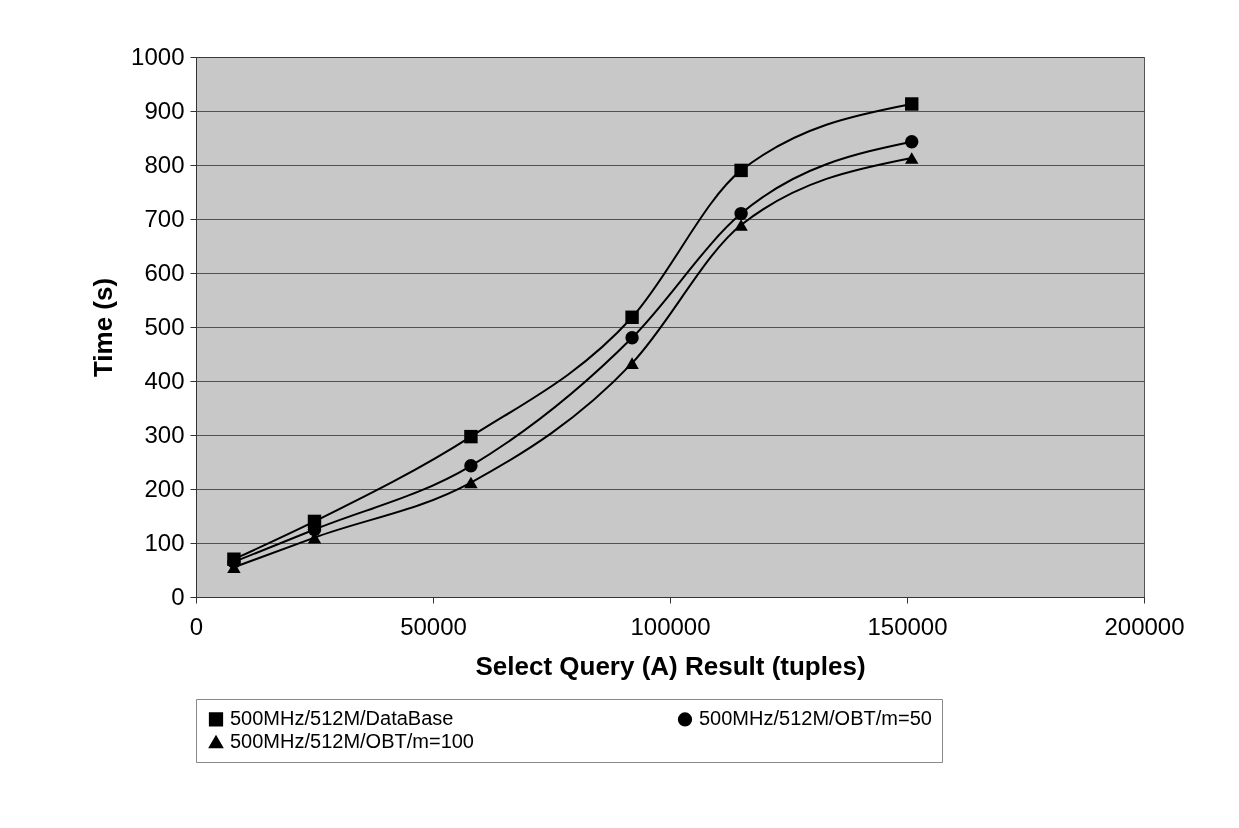 This screenshot has width=1239, height=828. Describe the element at coordinates (103, 327) in the screenshot. I see `y-axis-title: Time (s)` at that location.